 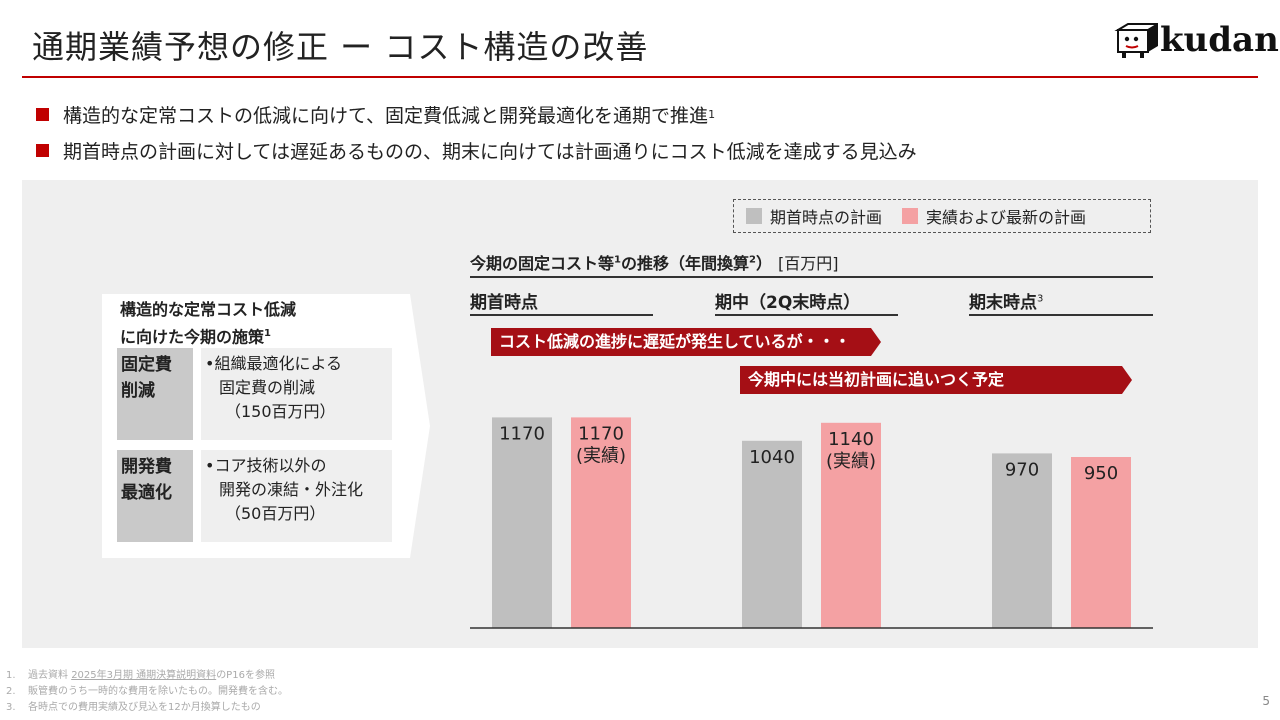 What do you see at coordinates (386, 115) in the screenshot?
I see `bullet-text: 構造的な定常コストの低減に向けて、固定費低減と開発最適化を通期で推進` at bounding box center [386, 115].